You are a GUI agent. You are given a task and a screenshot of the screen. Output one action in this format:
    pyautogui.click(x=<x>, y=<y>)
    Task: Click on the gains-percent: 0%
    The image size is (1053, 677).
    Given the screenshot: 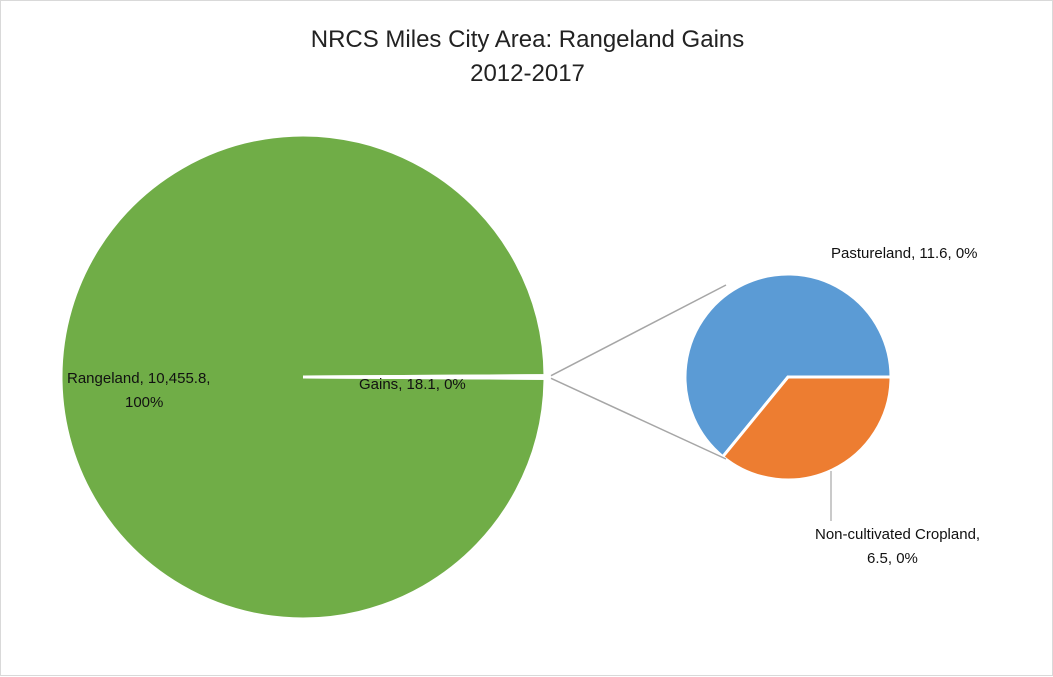 What is the action you would take?
    pyautogui.click(x=455, y=384)
    